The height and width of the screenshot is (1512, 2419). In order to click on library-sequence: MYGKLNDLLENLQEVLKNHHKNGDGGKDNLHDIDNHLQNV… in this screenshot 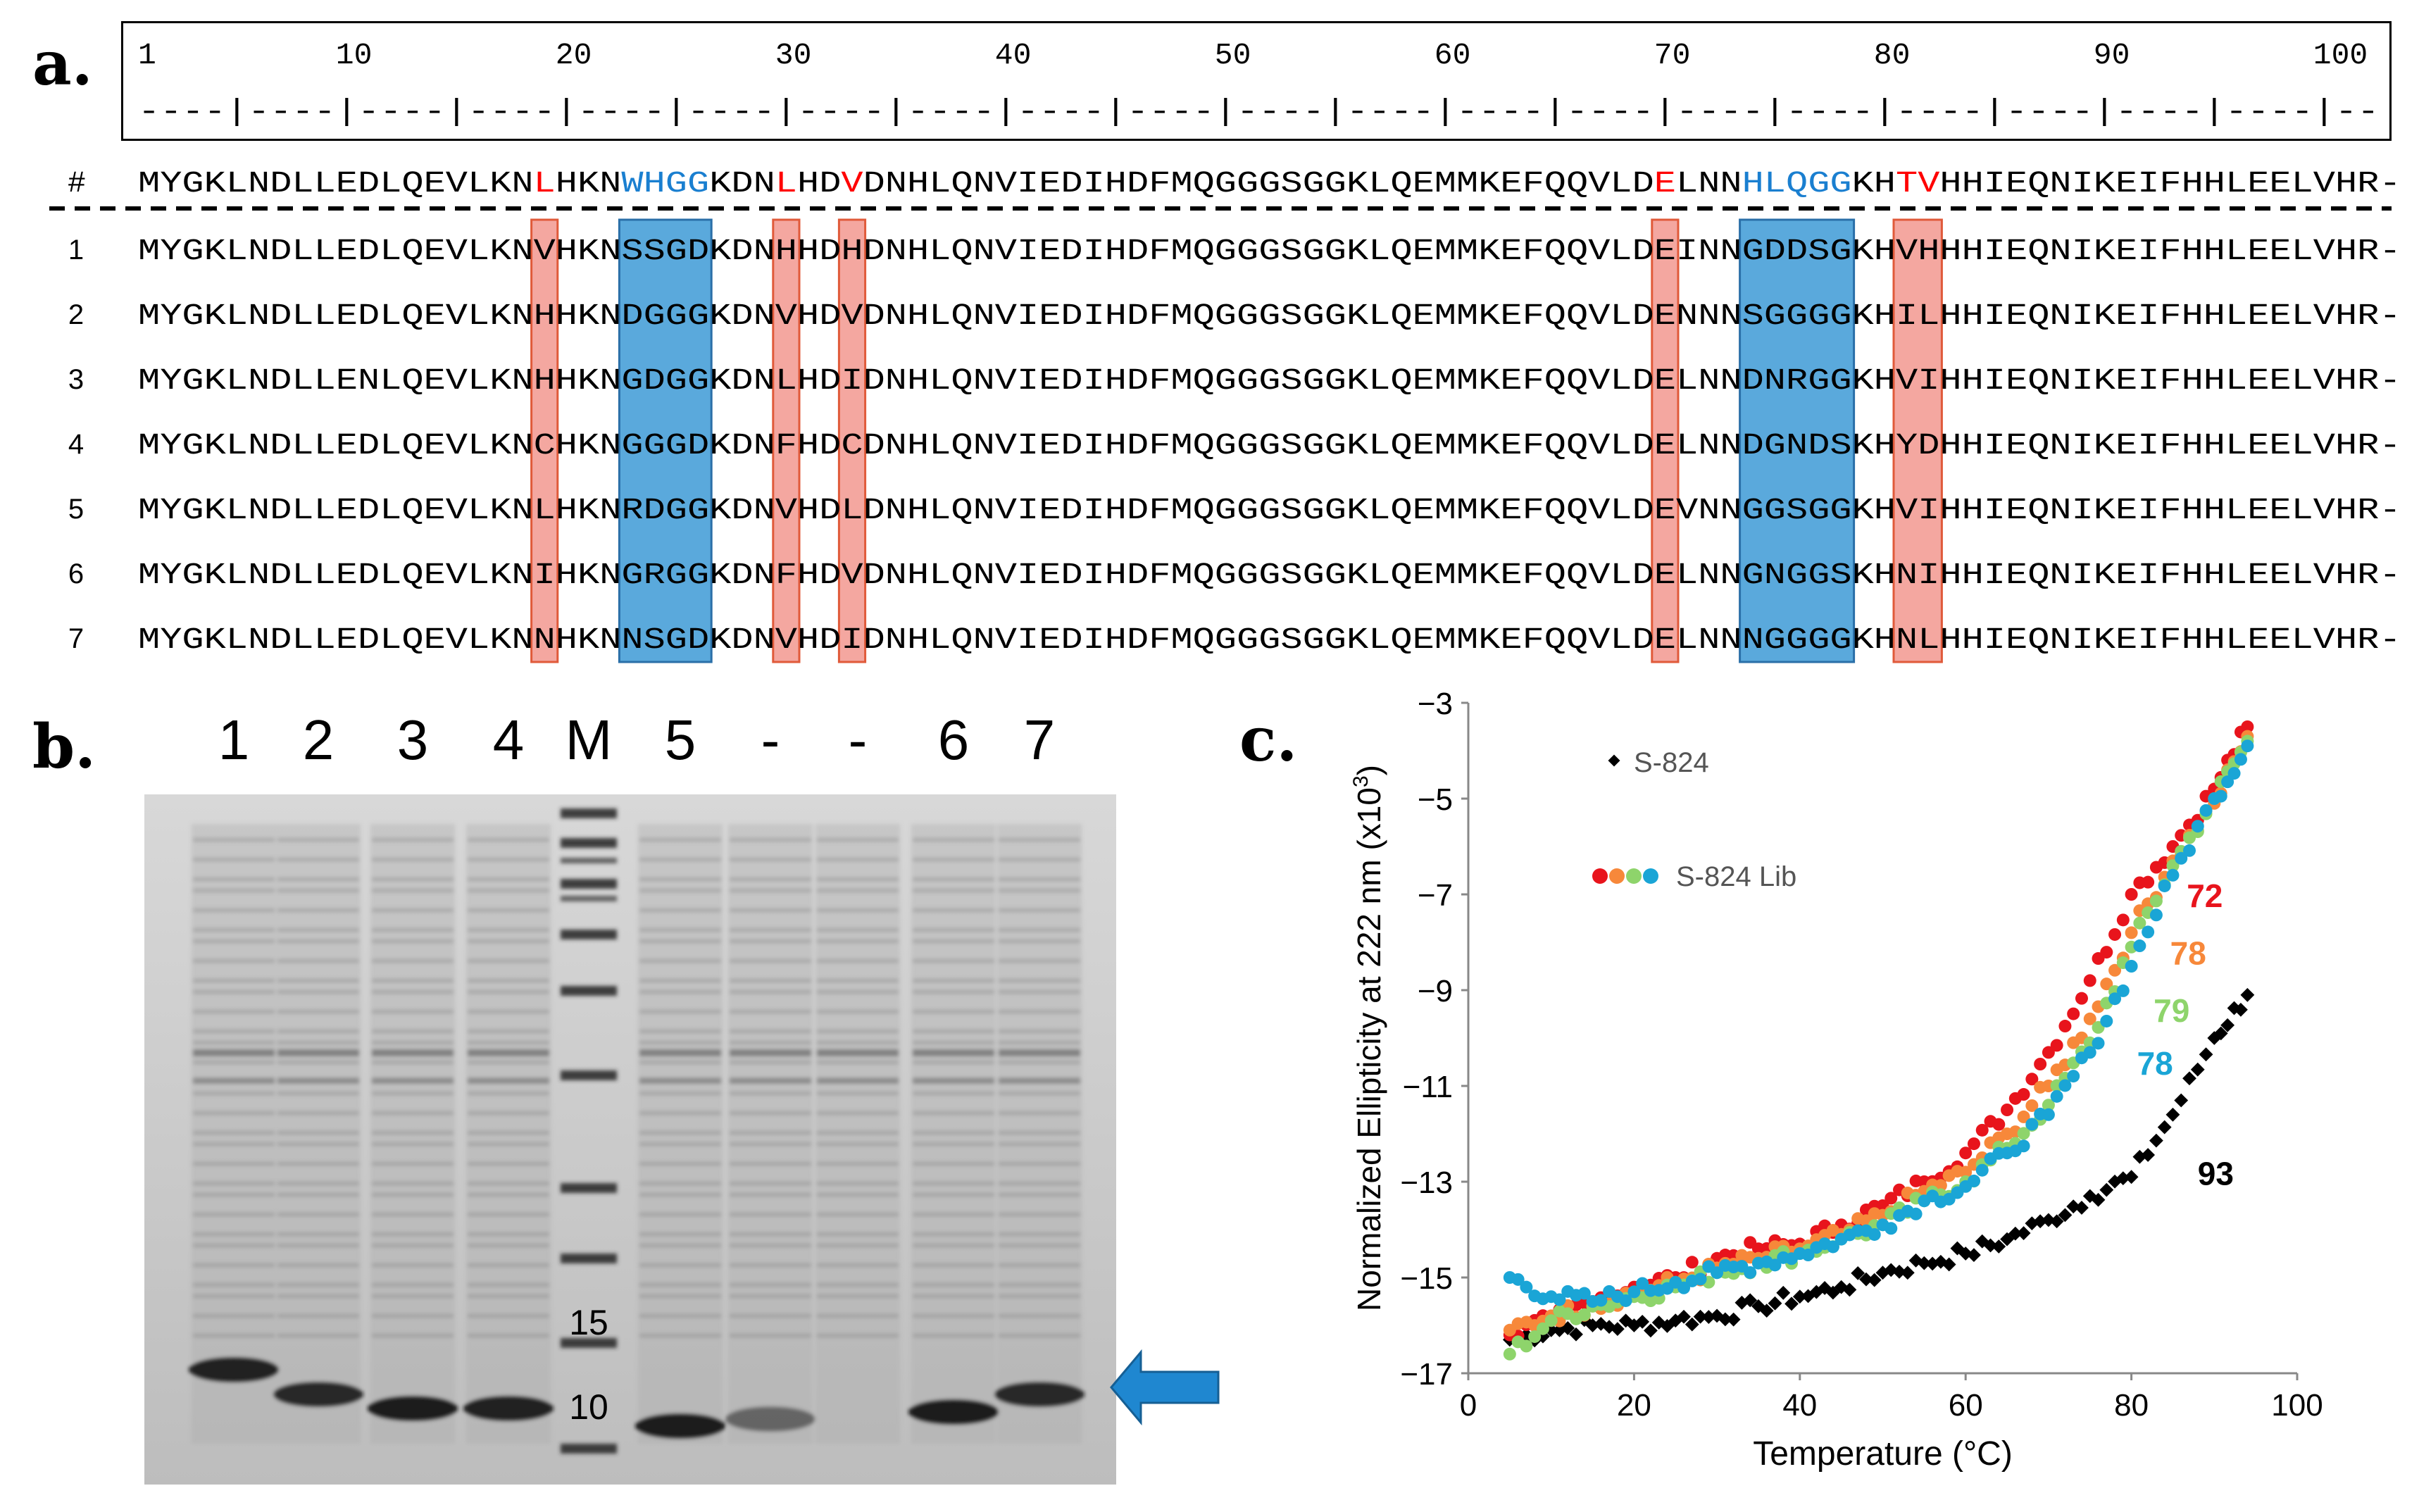, I will do `click(1269, 380)`.